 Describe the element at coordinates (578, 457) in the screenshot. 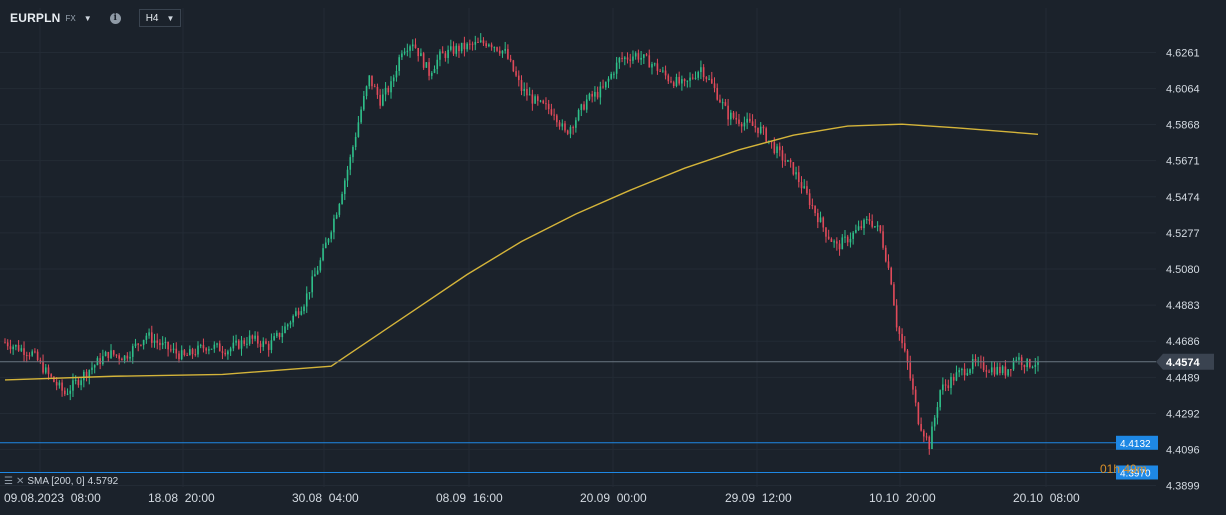

I see `horizontal-lines` at that location.